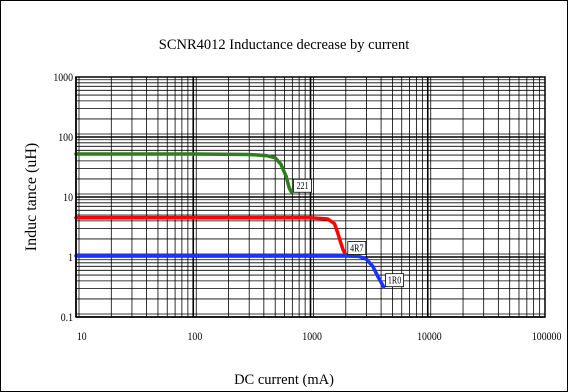 The height and width of the screenshot is (392, 568). I want to click on x-tick-label: 10, so click(82, 336).